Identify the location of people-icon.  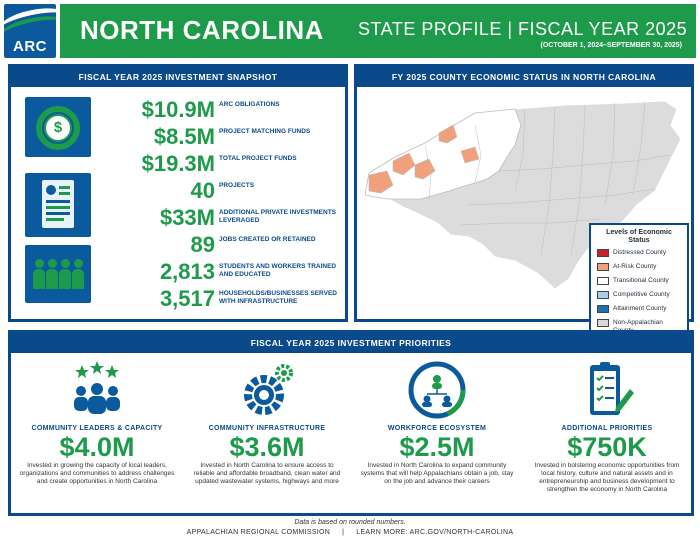
(58, 274).